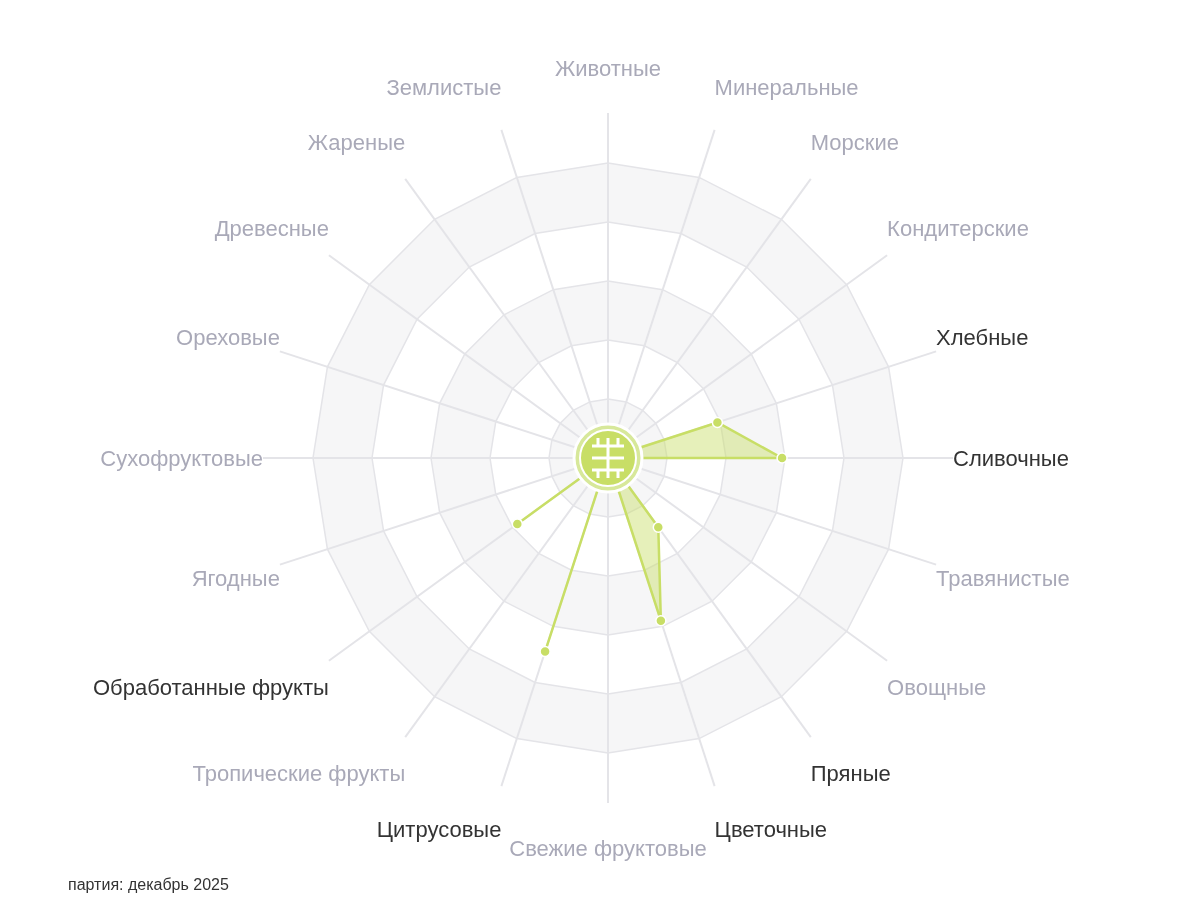 The width and height of the screenshot is (1200, 900). I want to click on spoke-label: Сливочные, so click(1011, 458).